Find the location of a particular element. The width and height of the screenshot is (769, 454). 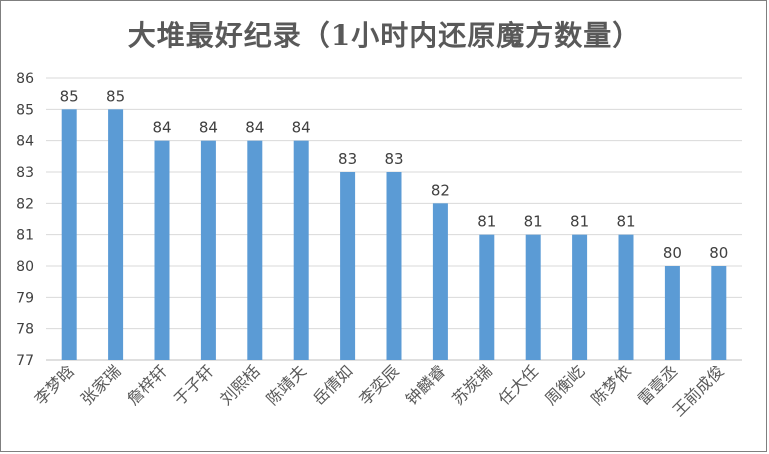

y-tick-label: 85 is located at coordinates (25, 110).